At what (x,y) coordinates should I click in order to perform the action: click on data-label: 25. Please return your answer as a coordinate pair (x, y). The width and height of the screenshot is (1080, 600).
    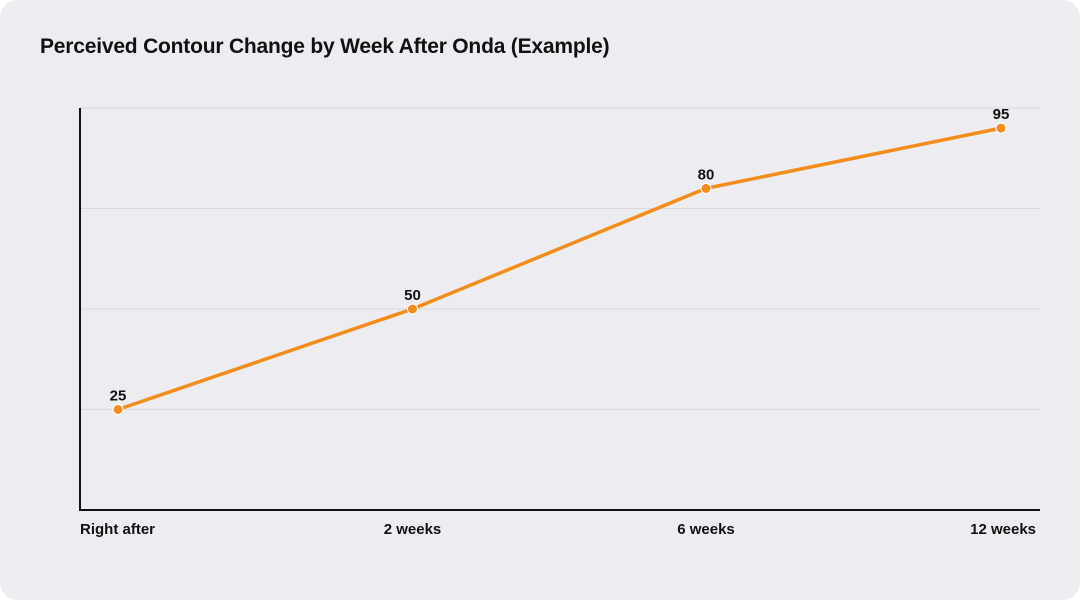
    Looking at the image, I should click on (118, 396).